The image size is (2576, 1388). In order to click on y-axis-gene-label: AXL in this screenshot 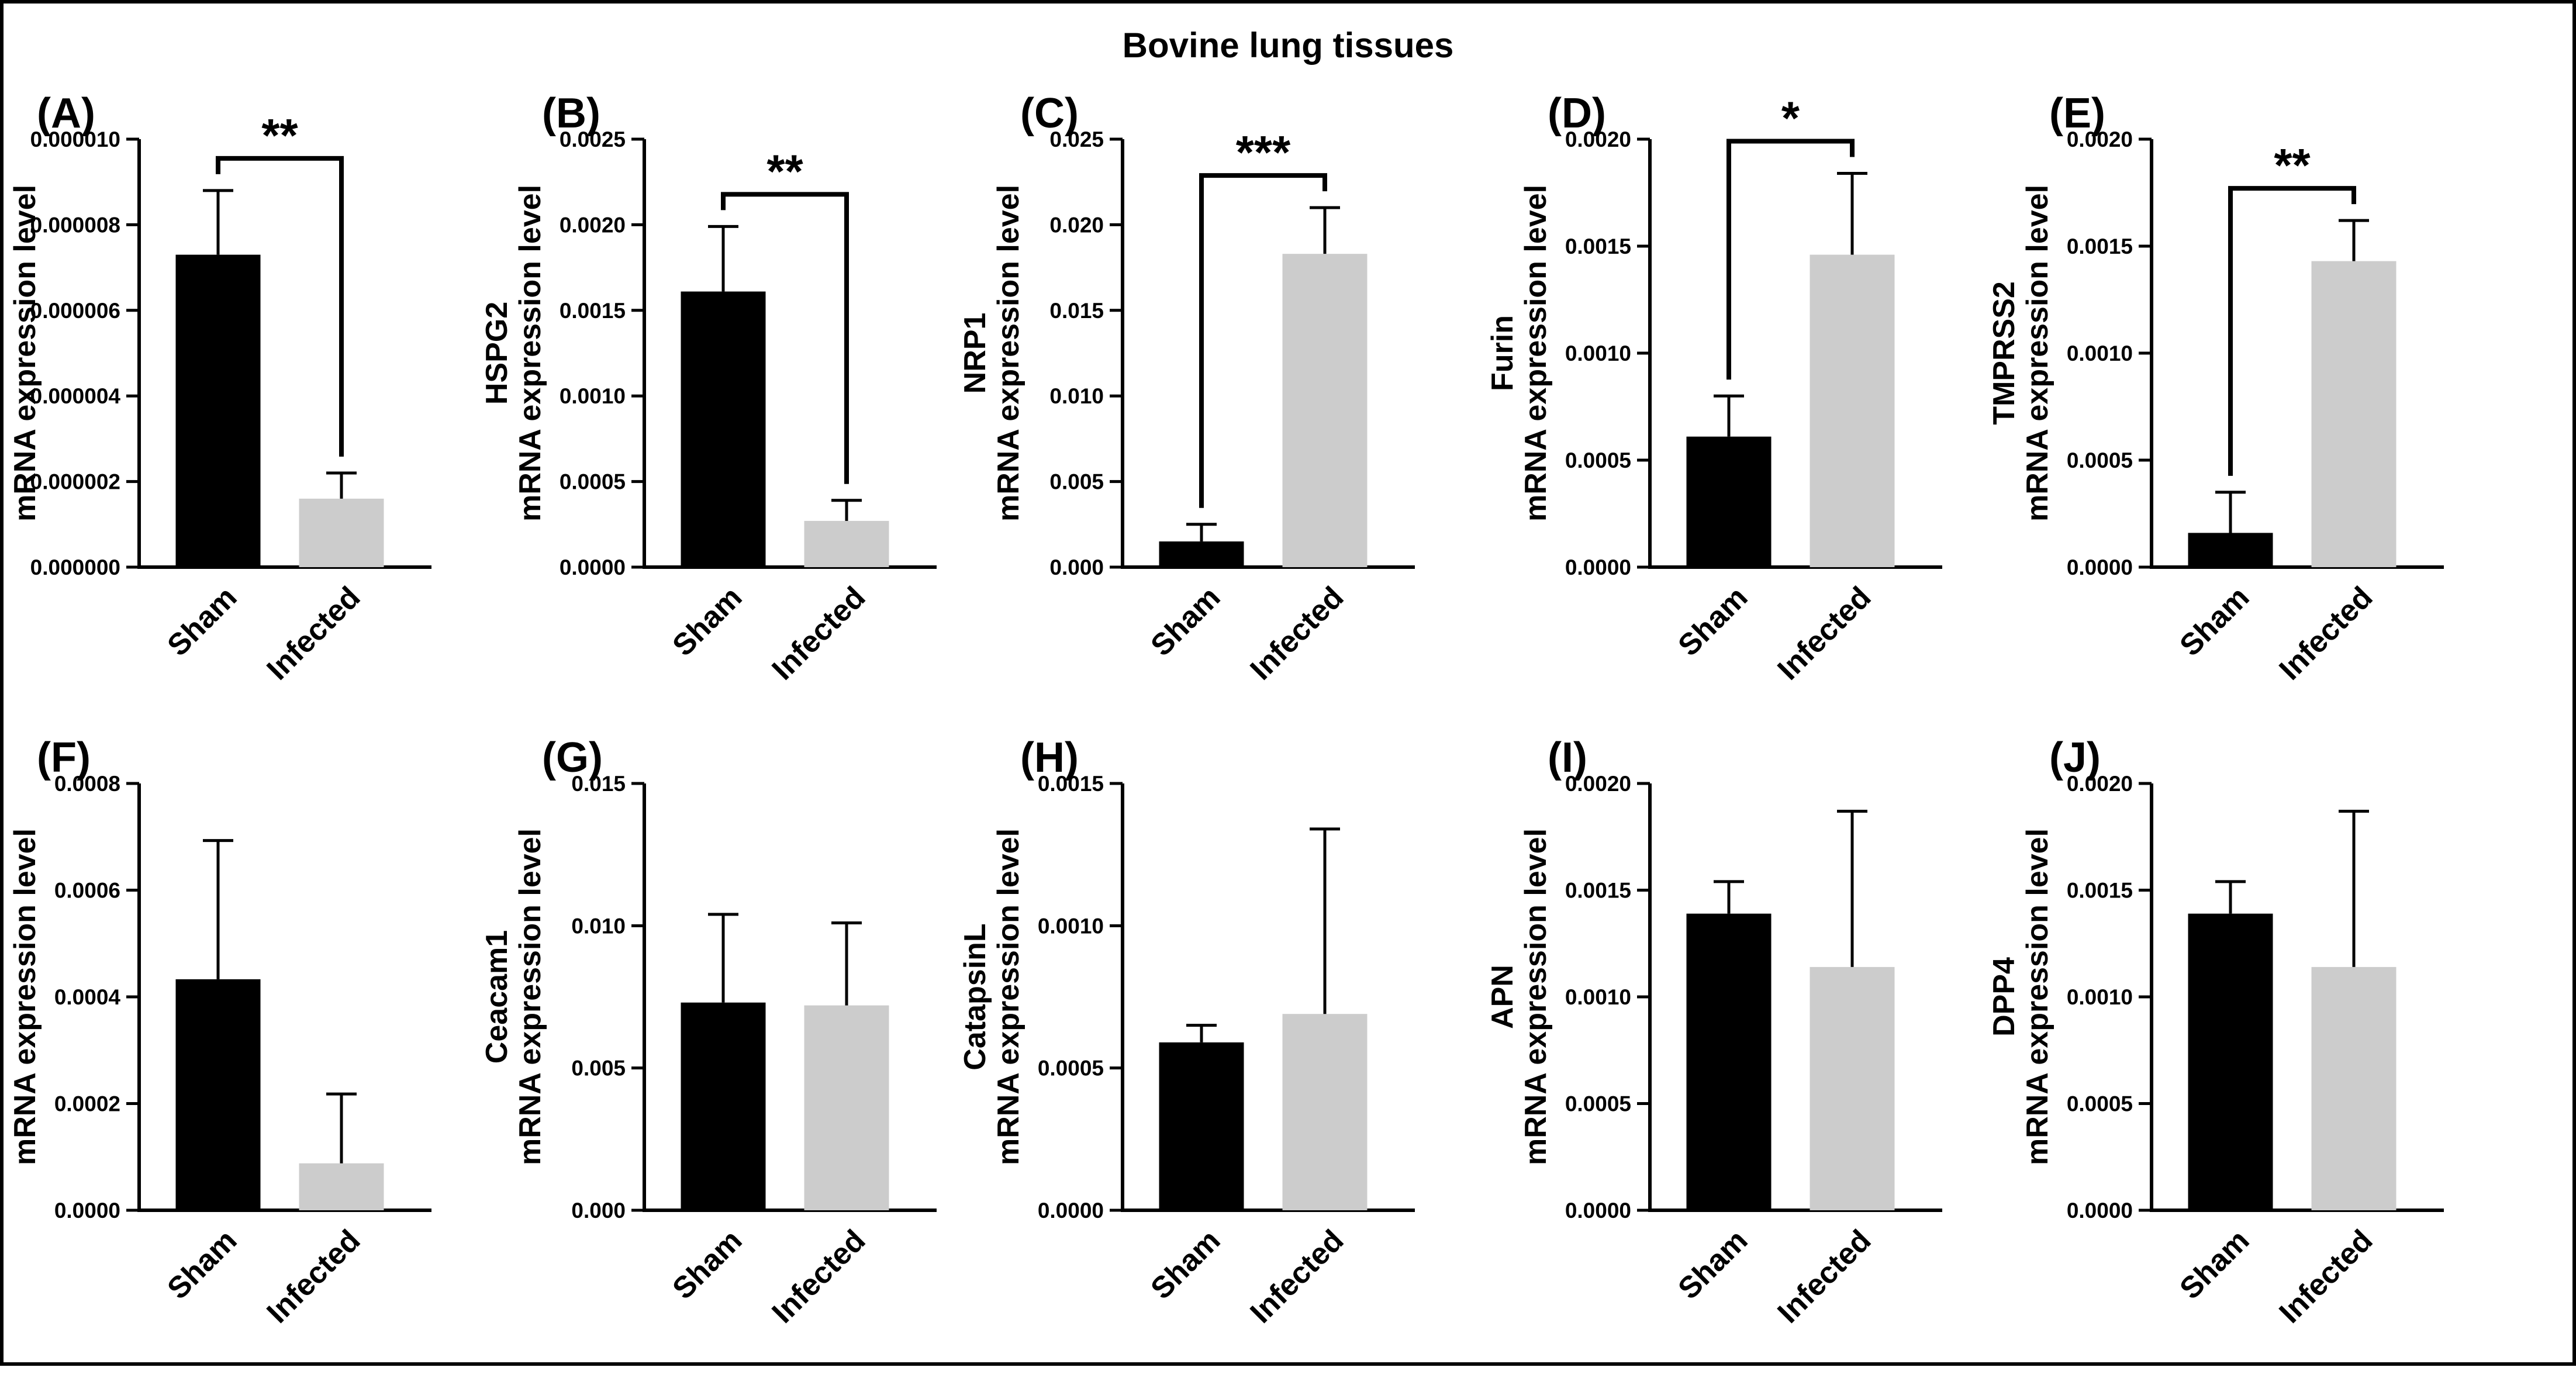, I will do `click(4, 996)`.